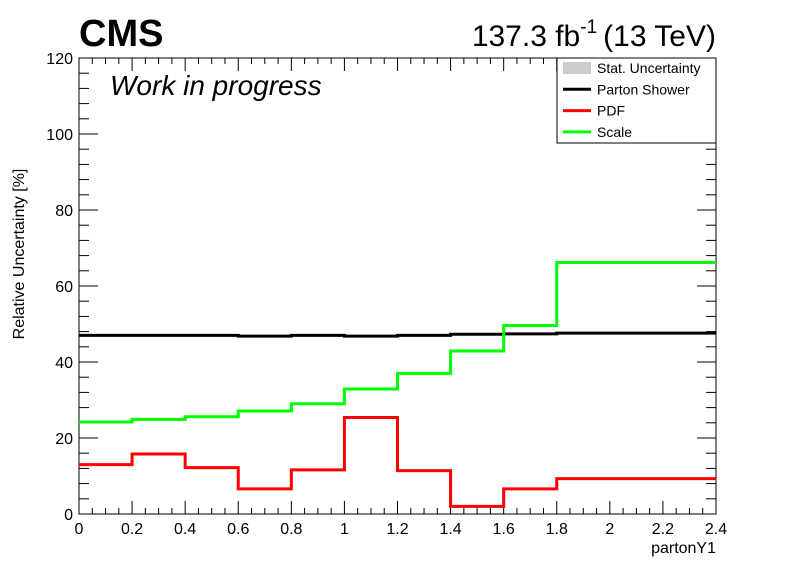 Image resolution: width=796 pixels, height=572 pixels. I want to click on y-tick-label: 80, so click(64, 211).